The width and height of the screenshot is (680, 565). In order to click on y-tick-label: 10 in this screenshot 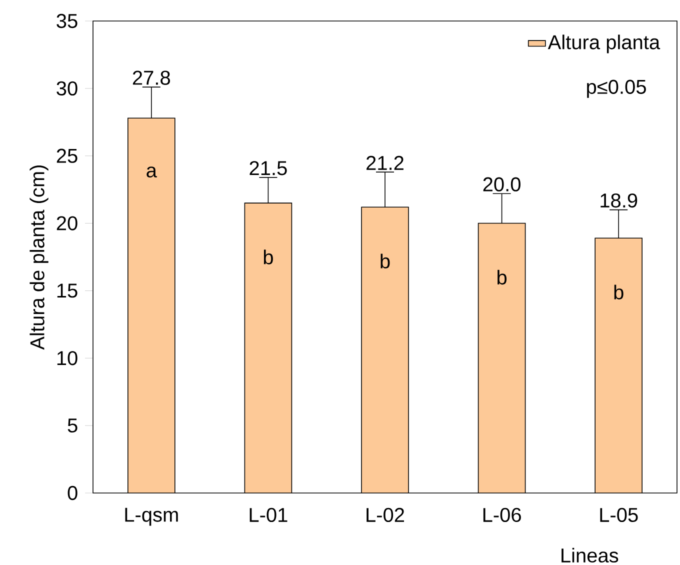, I will do `click(67, 358)`.